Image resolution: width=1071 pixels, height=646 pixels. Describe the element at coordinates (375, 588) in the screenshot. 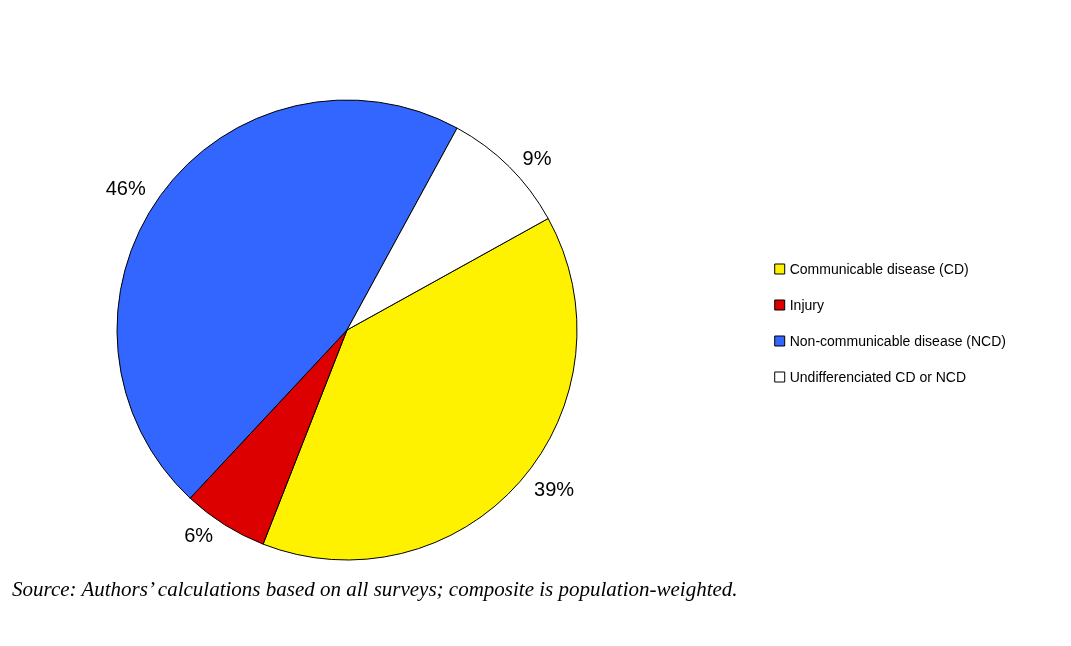

I see `source-note: Source: Authors’ calculations based on all surveys; composite is population-weighted.` at that location.